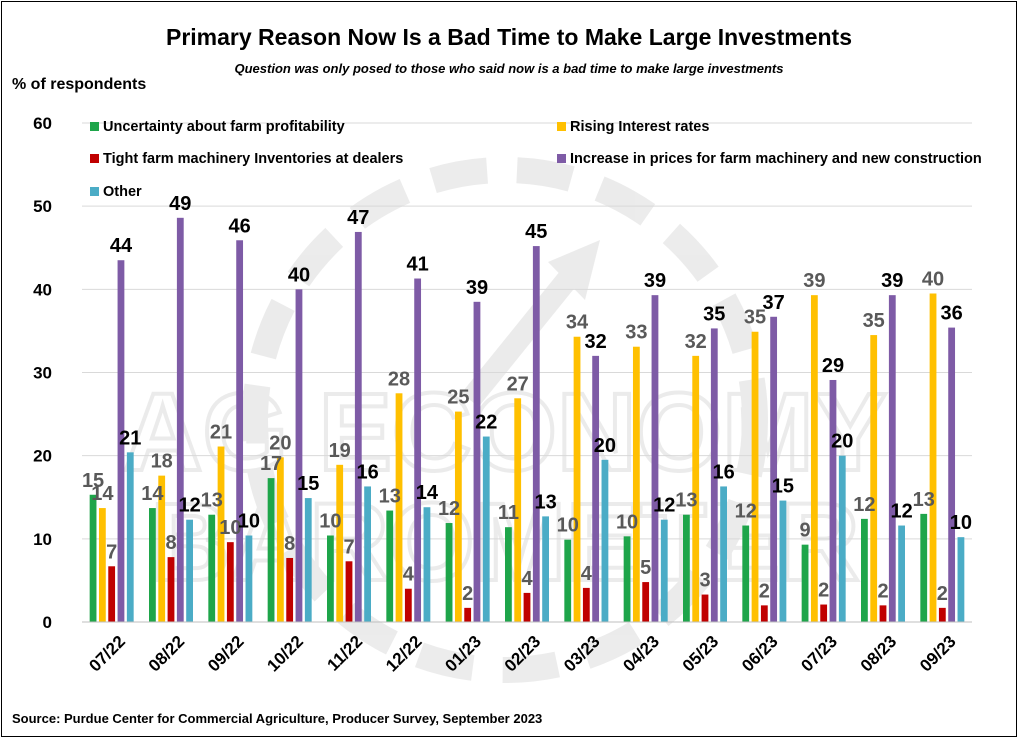 The height and width of the screenshot is (740, 1020). Describe the element at coordinates (240, 226) in the screenshot. I see `data-label: 46` at that location.